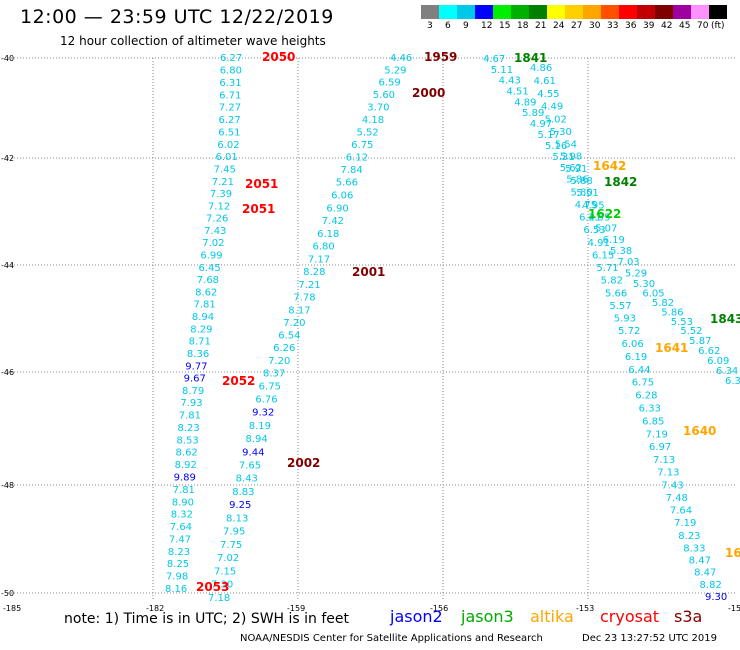 The image size is (740, 650). Describe the element at coordinates (222, 585) in the screenshot. I see `swh-value: 7.30` at that location.